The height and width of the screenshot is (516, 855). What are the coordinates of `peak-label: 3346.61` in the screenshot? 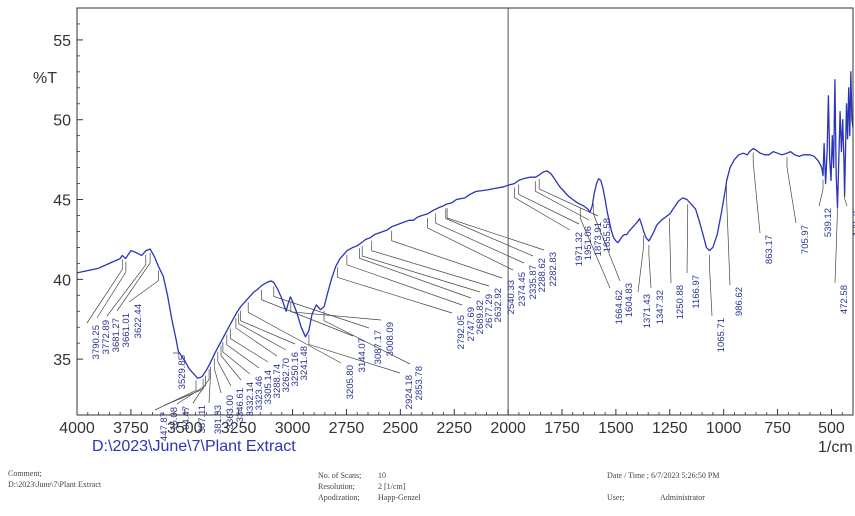 It's located at (240, 405).